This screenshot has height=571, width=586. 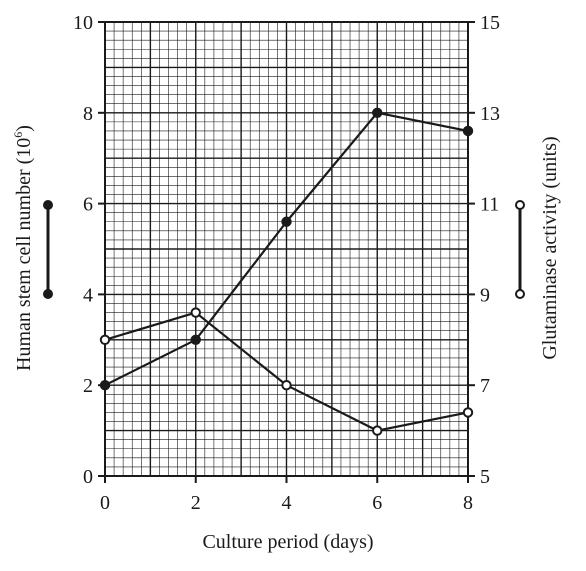 What do you see at coordinates (287, 542) in the screenshot?
I see `x-axis-title: Culture period (days)` at bounding box center [287, 542].